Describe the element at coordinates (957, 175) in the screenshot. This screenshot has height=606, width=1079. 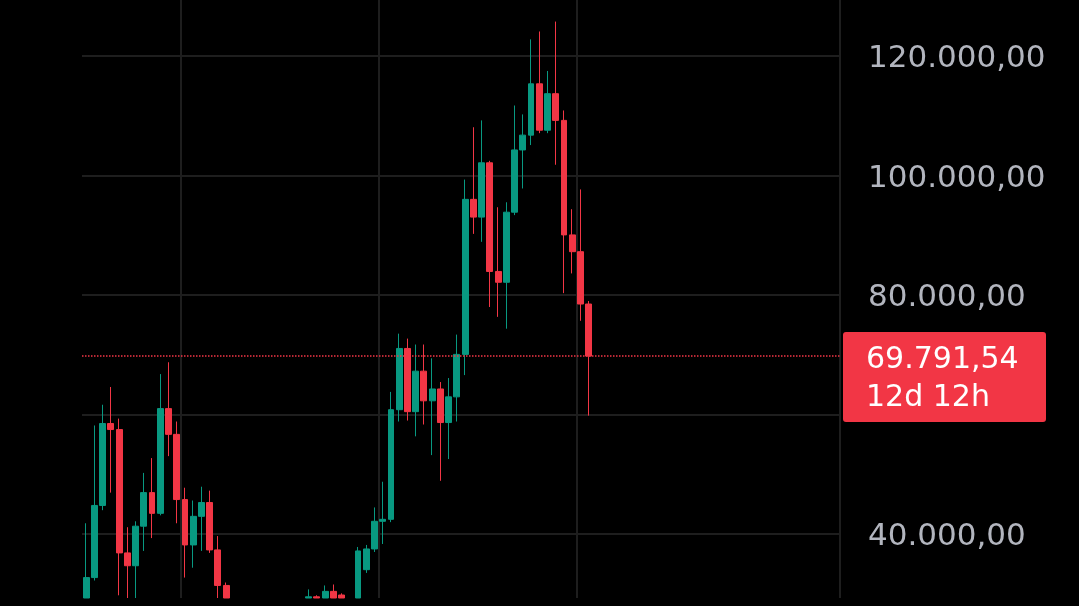
I see `y-tick-label: 100.000,00` at that location.